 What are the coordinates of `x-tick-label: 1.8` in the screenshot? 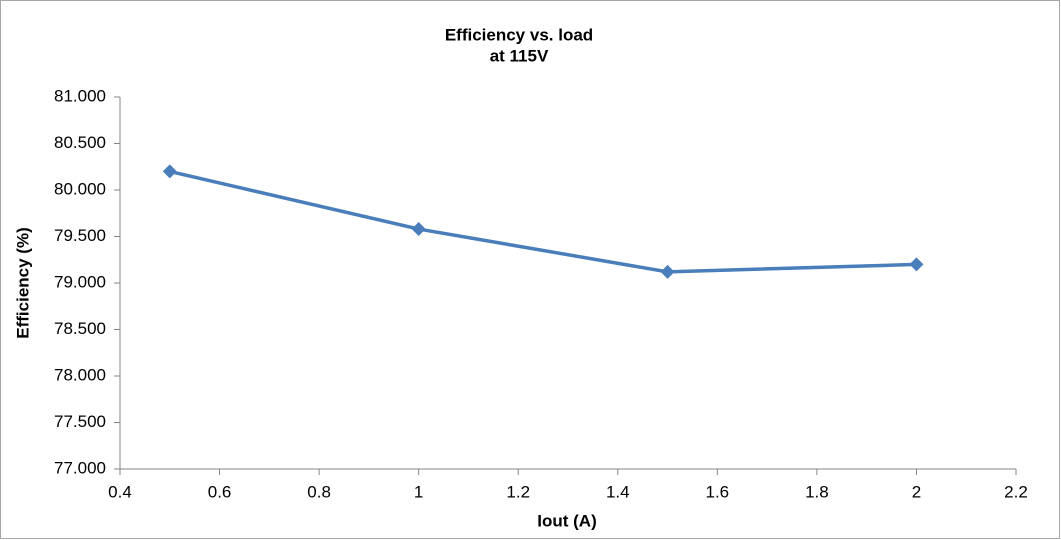 It's located at (817, 491).